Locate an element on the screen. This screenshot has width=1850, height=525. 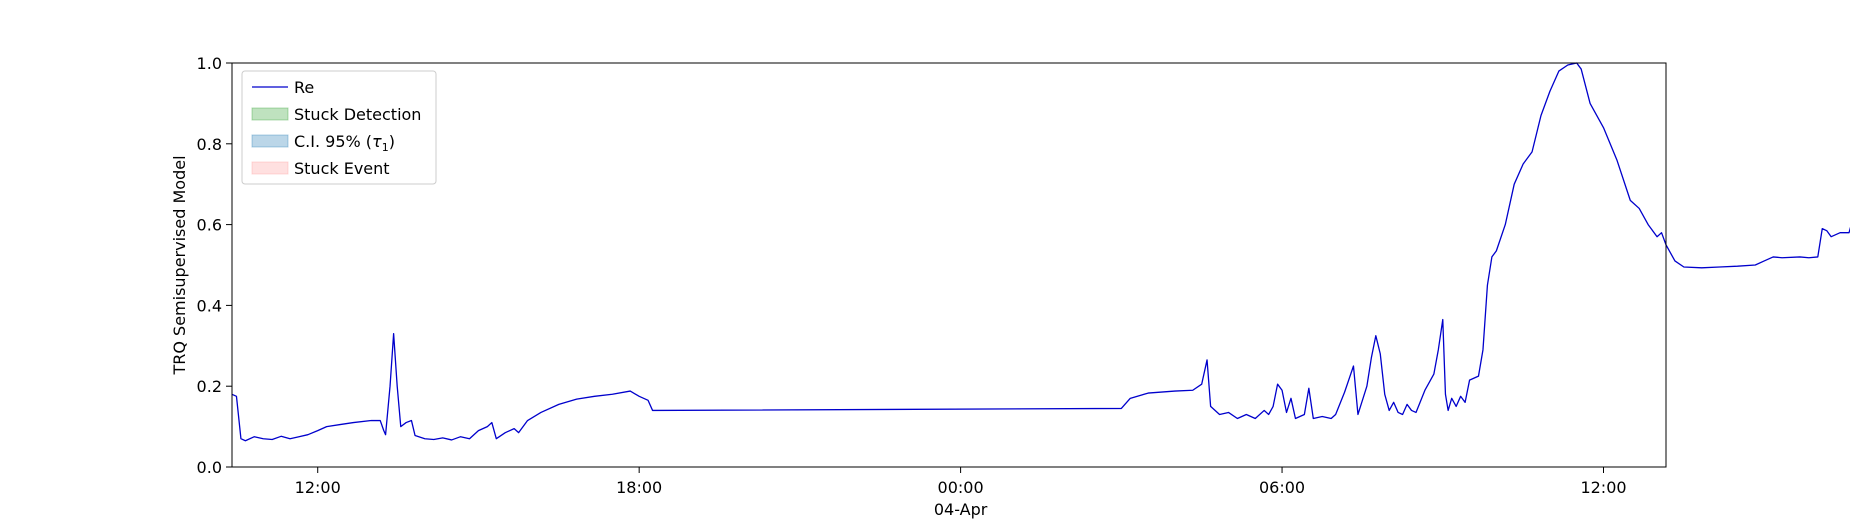
y-tick-label: 1.0 is located at coordinates (209, 63).